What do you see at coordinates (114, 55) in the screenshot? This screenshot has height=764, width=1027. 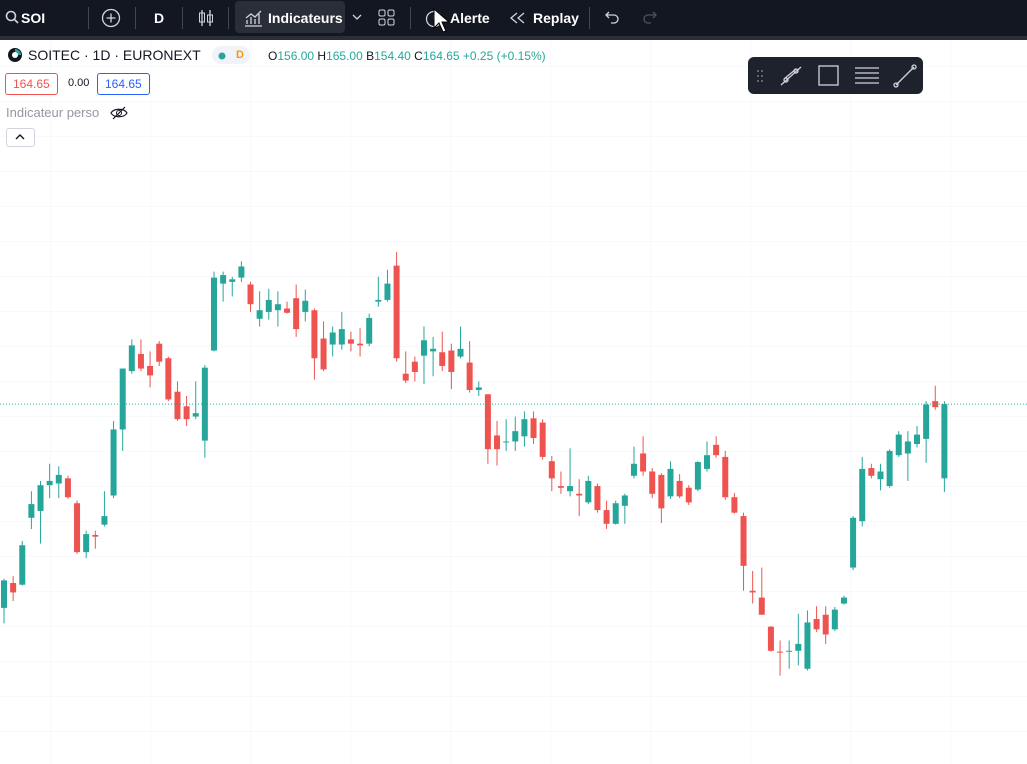 I see `symbol-title: SOITEC · 1D · EURONEXT` at bounding box center [114, 55].